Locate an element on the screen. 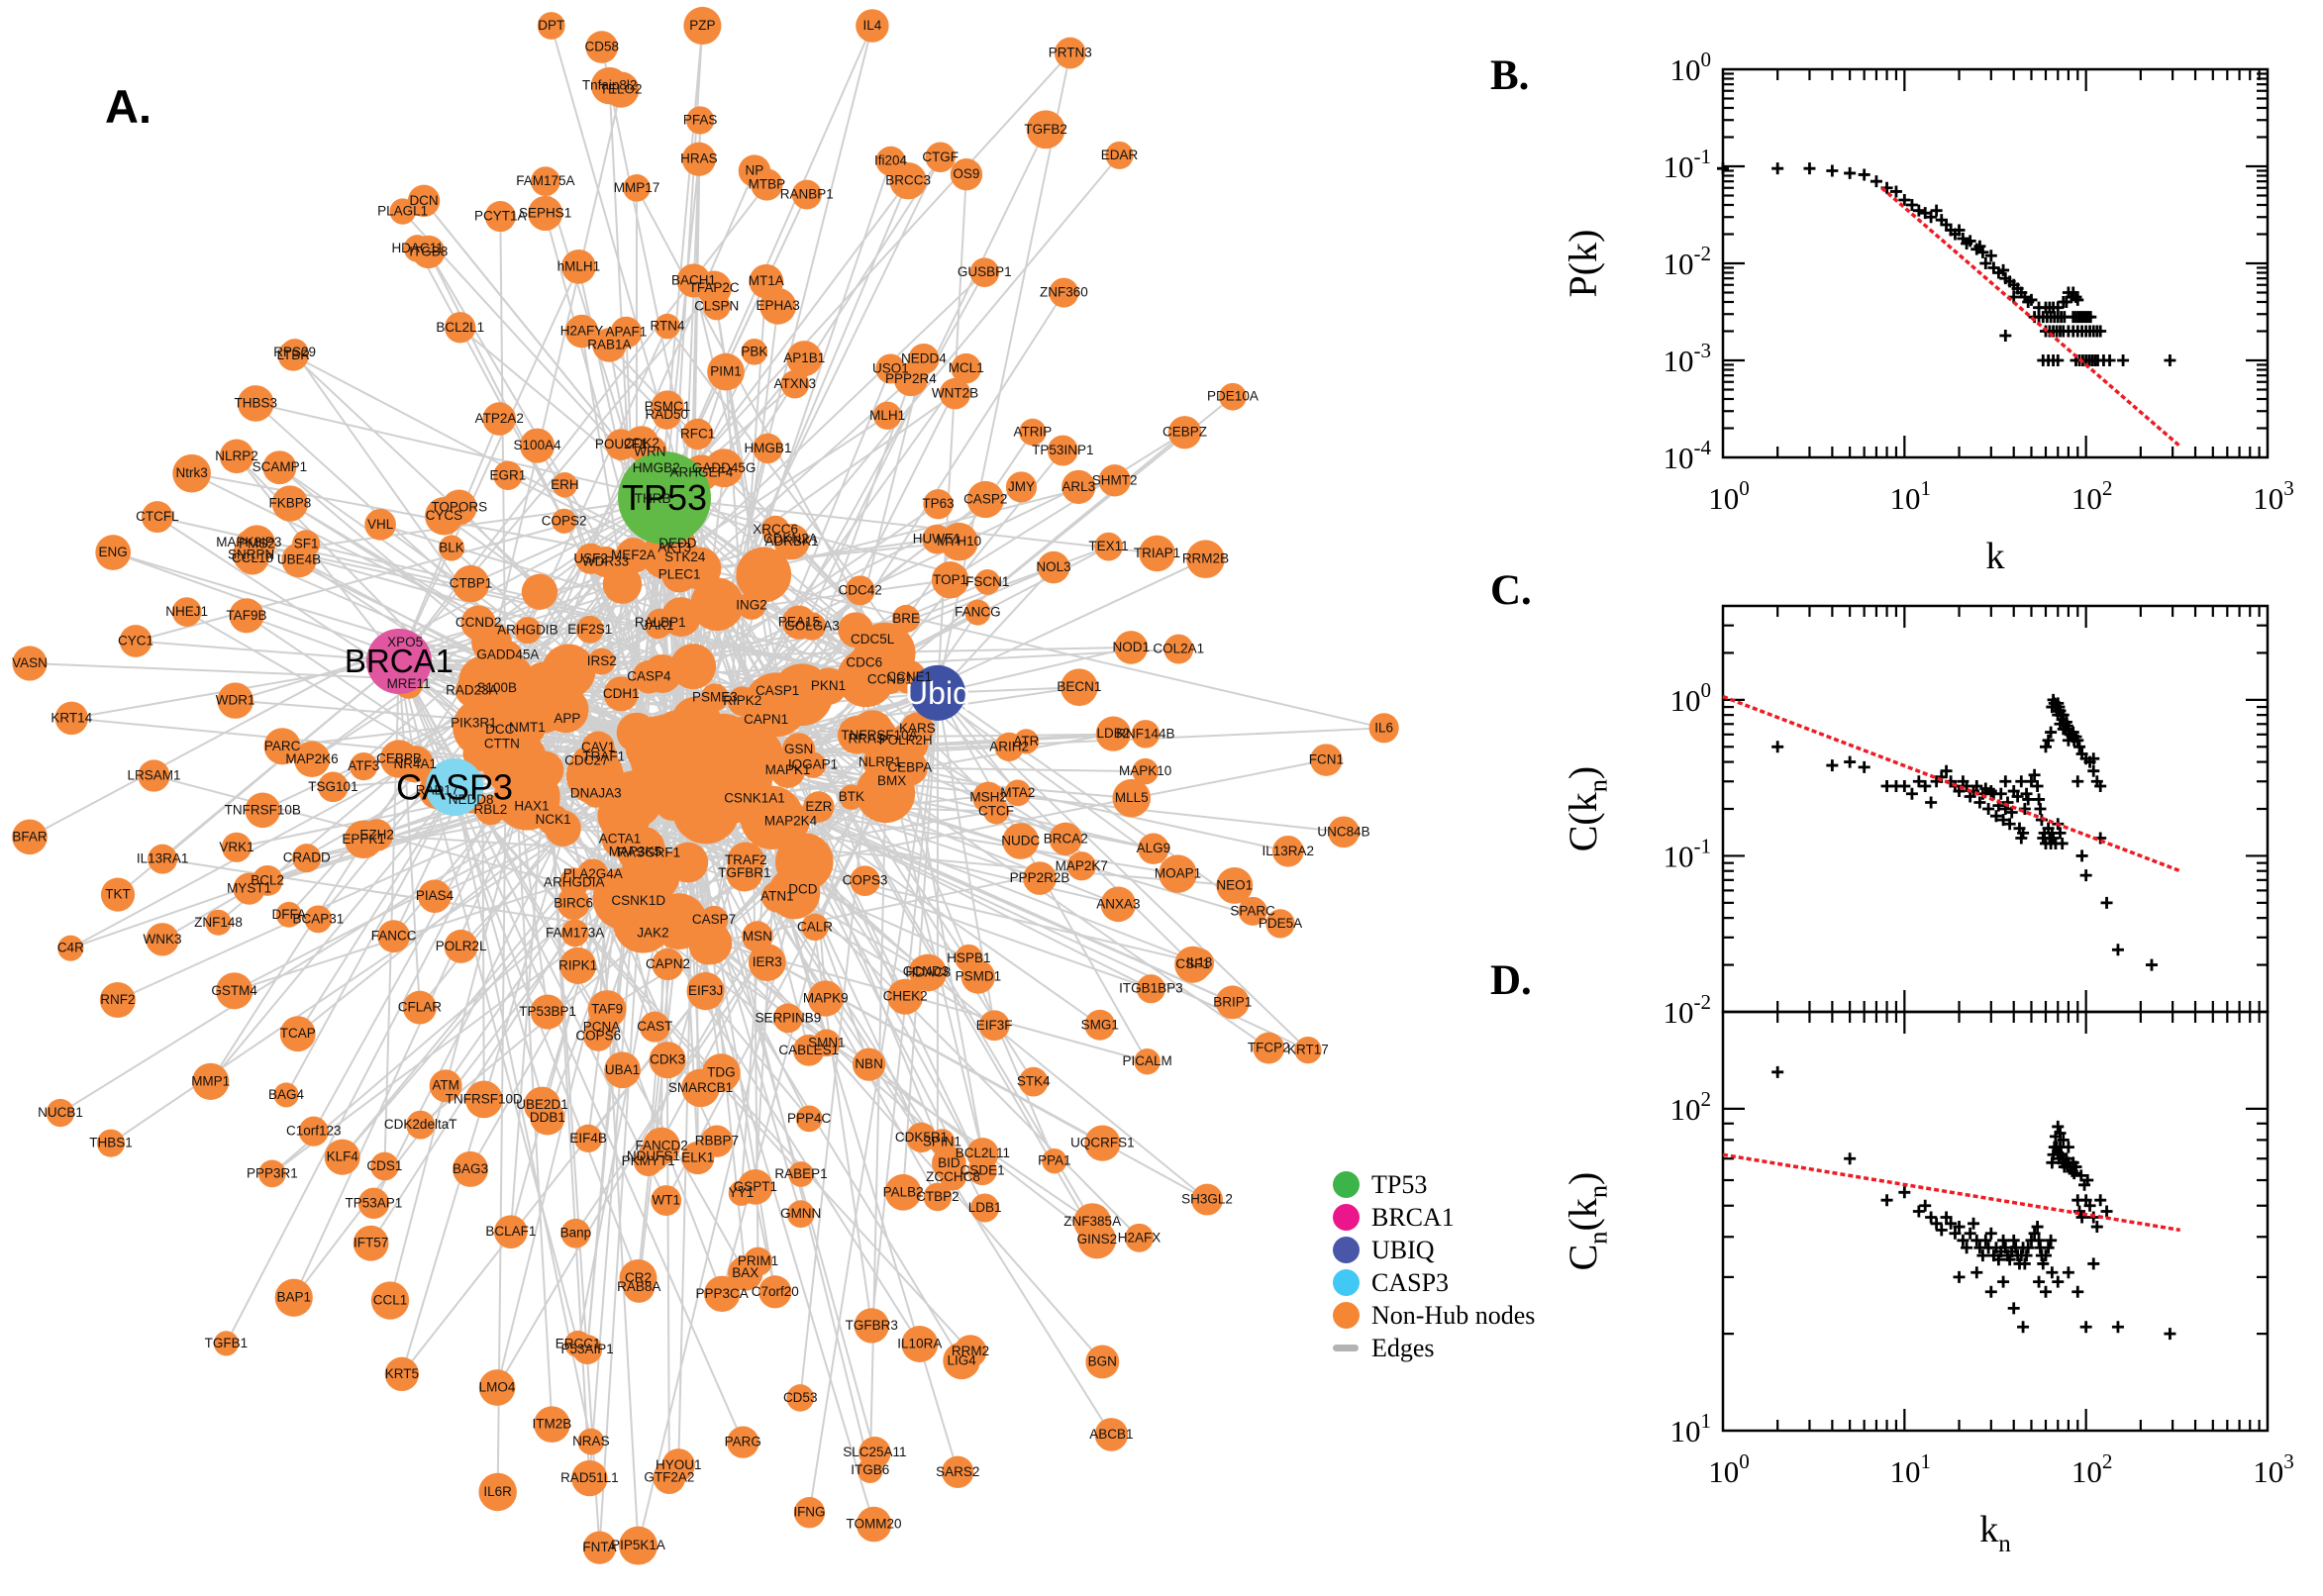  network-node-label: MAPK8IP3 is located at coordinates (248, 542).